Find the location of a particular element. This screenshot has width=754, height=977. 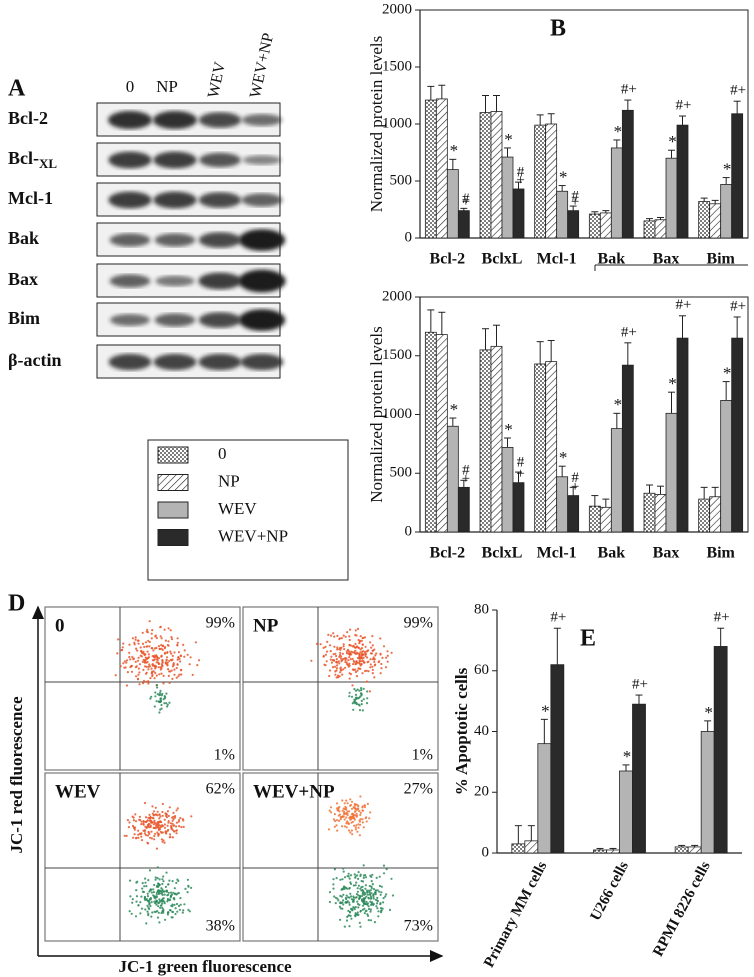

lane-label: WEV+NP is located at coordinates (262, 65).